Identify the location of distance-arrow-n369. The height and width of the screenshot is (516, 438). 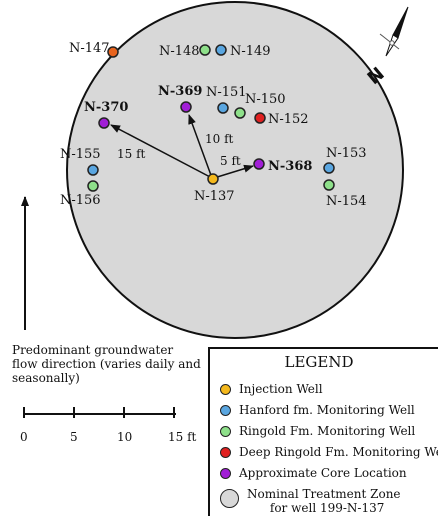
(200, 146).